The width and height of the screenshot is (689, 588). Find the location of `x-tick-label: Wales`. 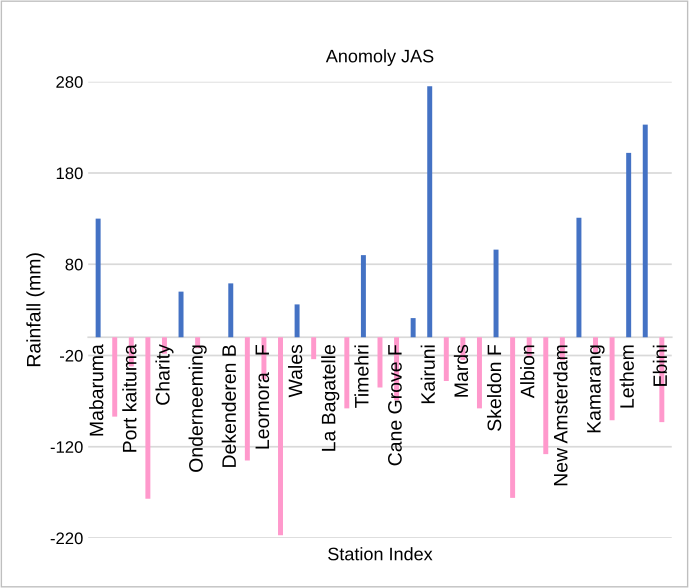

x-tick-label: Wales is located at coordinates (295, 371).